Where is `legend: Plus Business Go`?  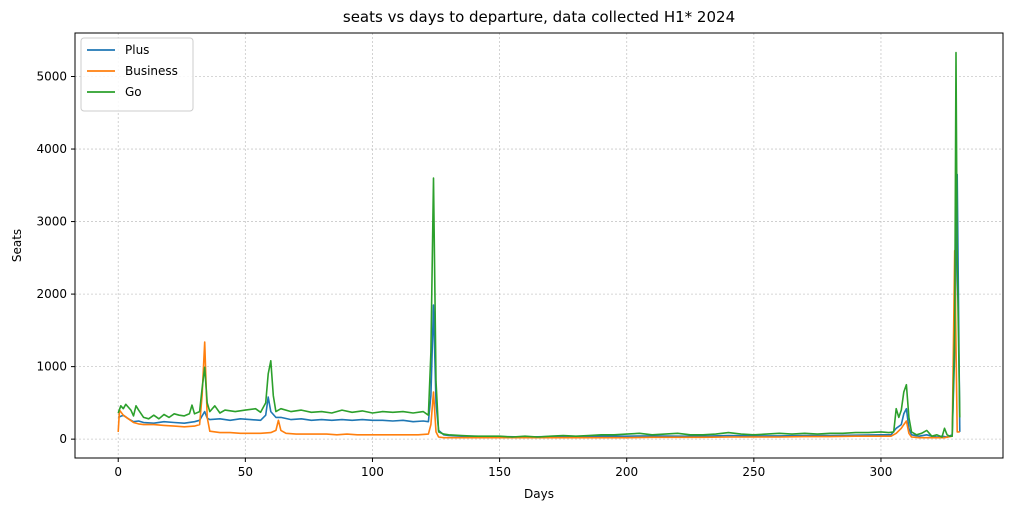
legend: Plus Business Go is located at coordinates (137, 74).